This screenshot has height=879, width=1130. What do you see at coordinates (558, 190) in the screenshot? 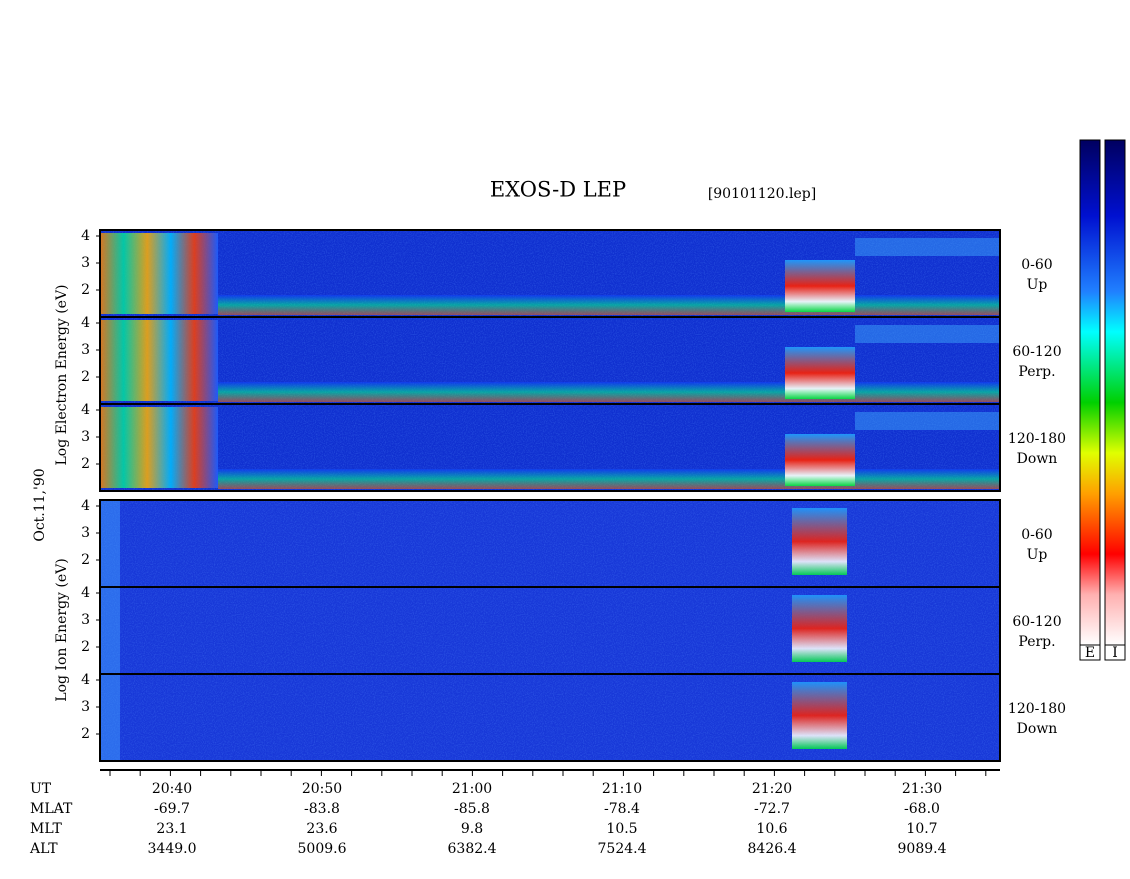
I see `title: EXOS-D LEP` at bounding box center [558, 190].